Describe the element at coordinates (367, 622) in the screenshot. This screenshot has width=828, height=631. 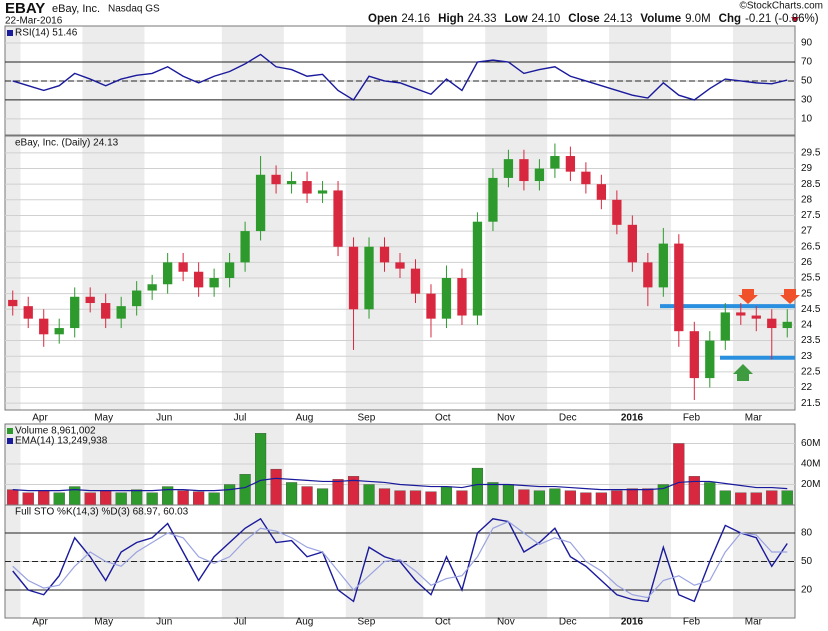
I see `x-tick-label: Sep` at that location.